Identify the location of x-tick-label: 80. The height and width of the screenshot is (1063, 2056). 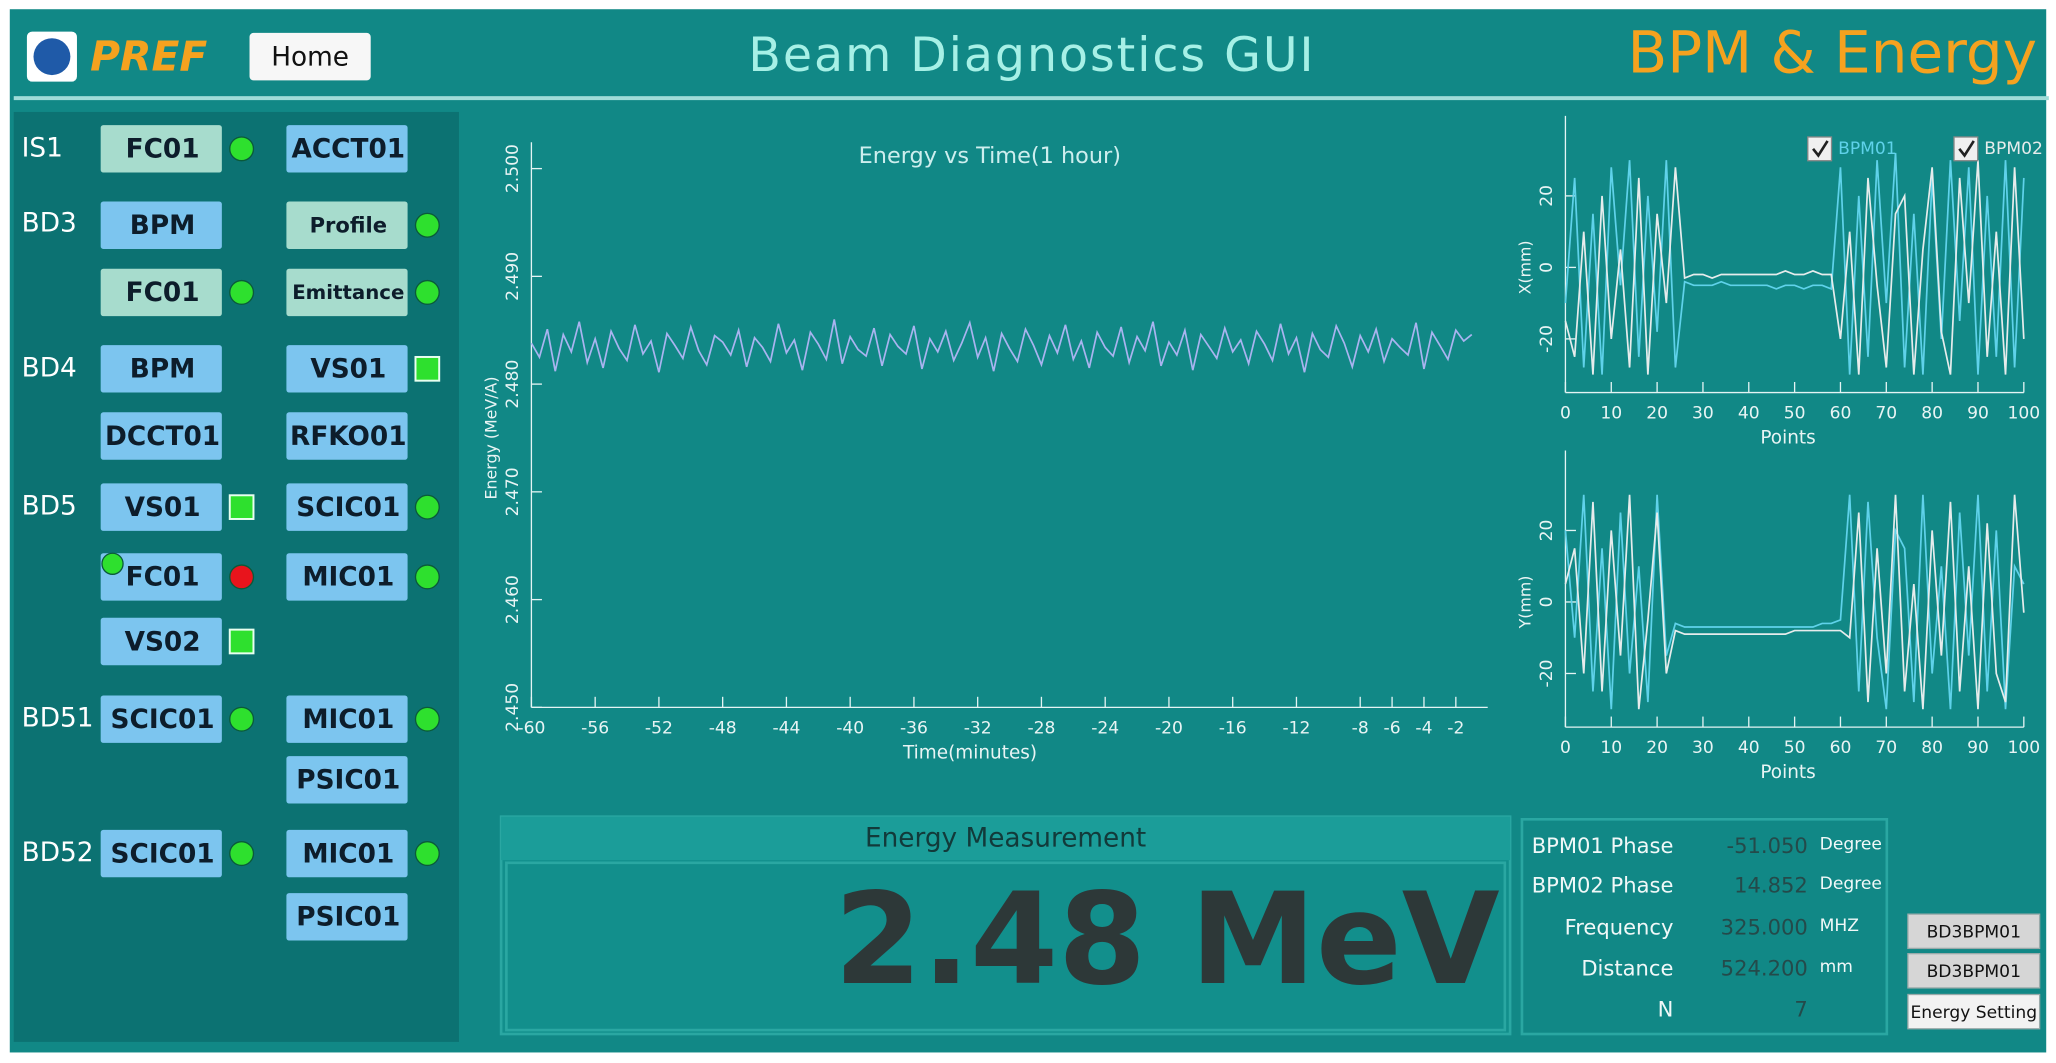
(1932, 748).